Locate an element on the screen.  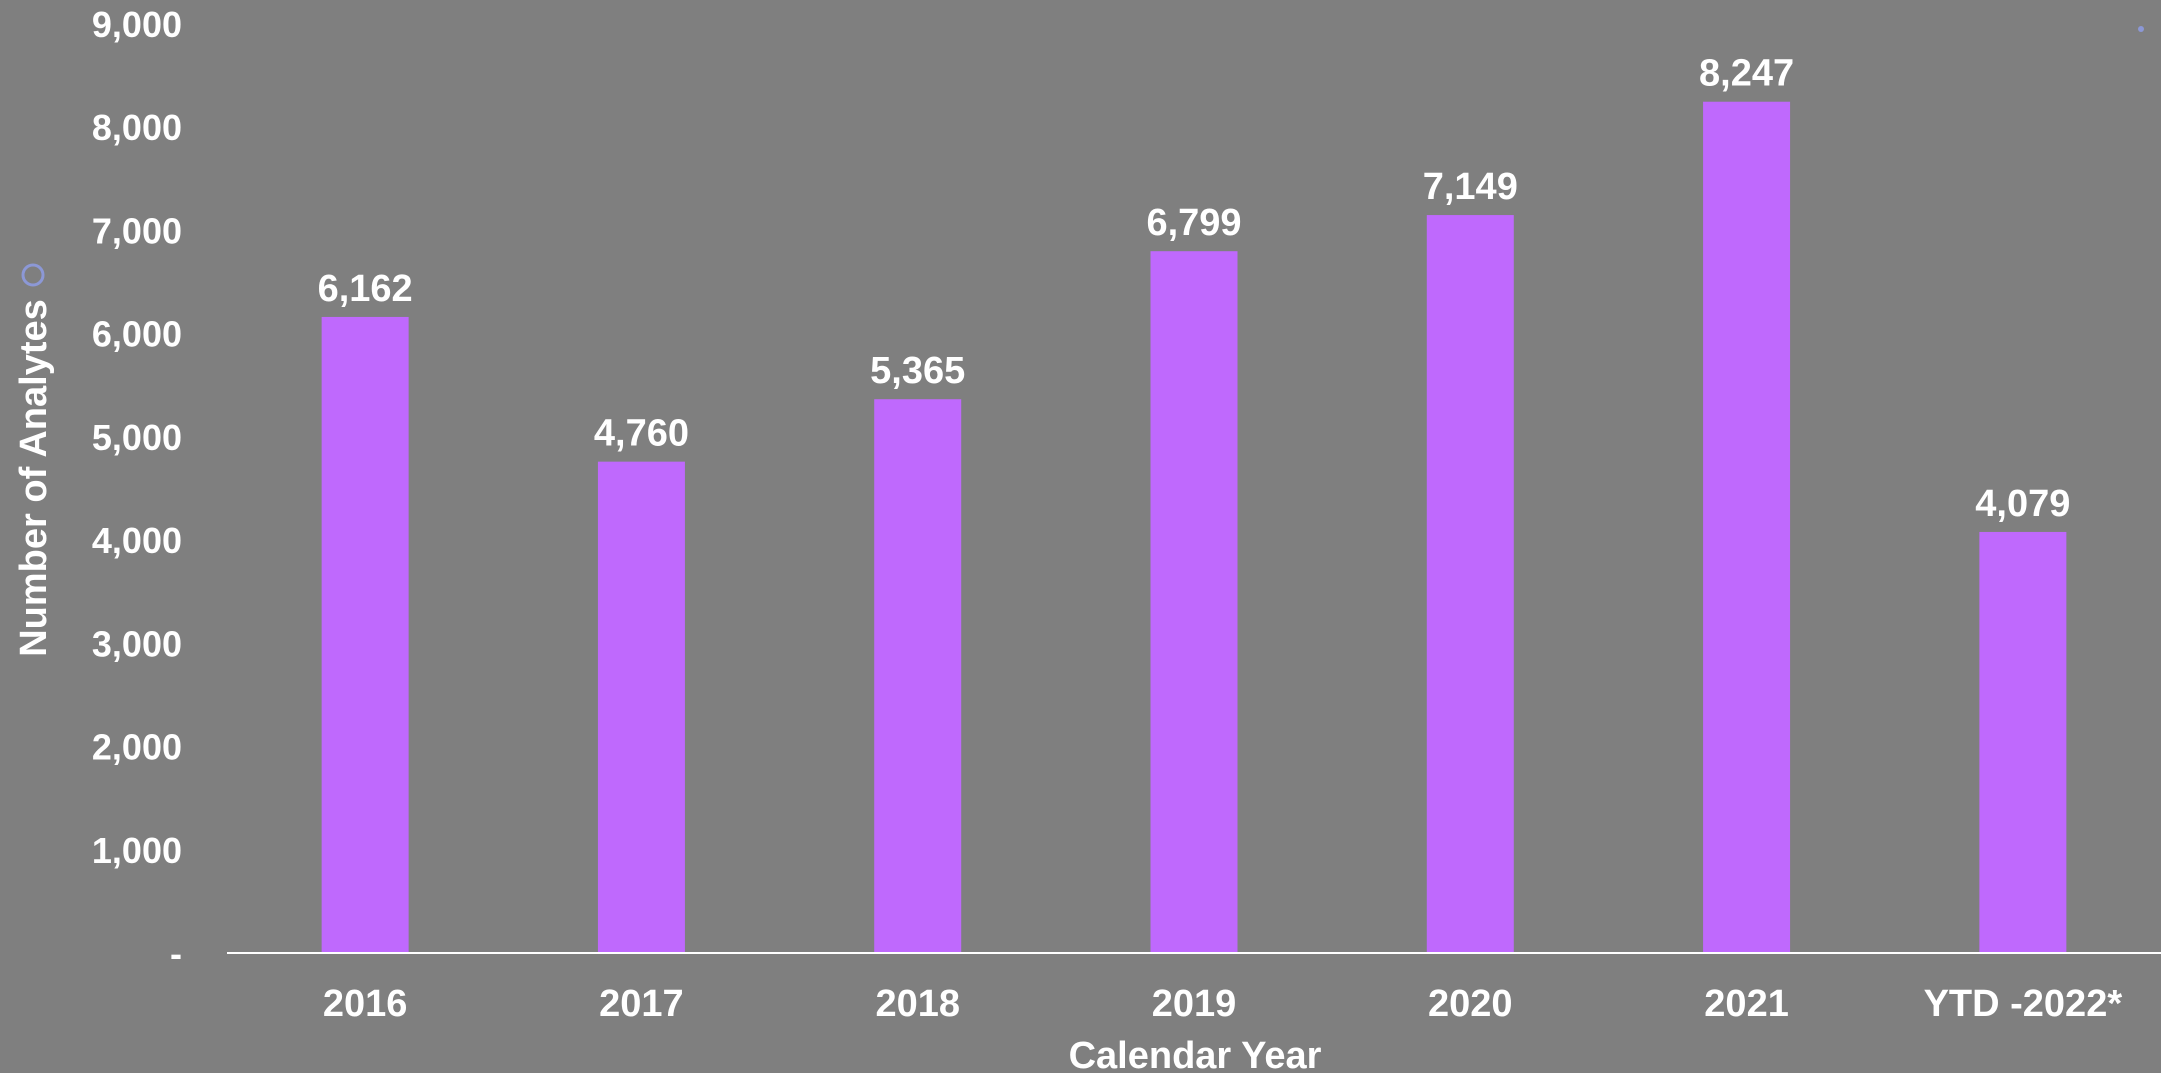
bar-value-label: 7,149 is located at coordinates (1470, 187).